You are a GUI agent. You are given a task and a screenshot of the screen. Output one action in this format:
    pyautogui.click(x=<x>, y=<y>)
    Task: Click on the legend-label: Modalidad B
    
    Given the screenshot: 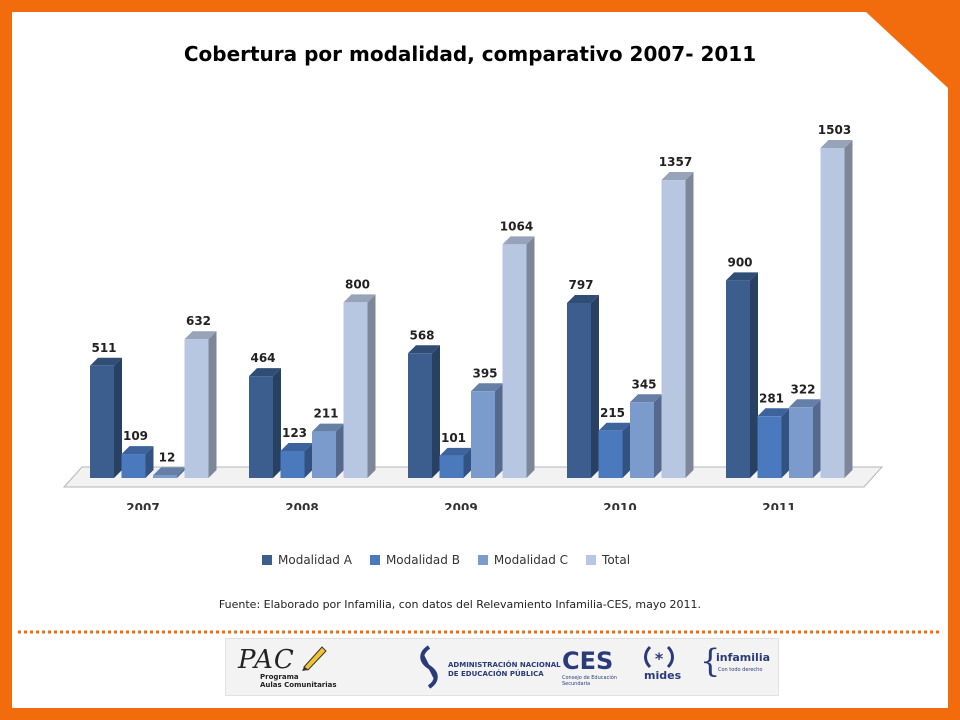 What is the action you would take?
    pyautogui.click(x=422, y=560)
    